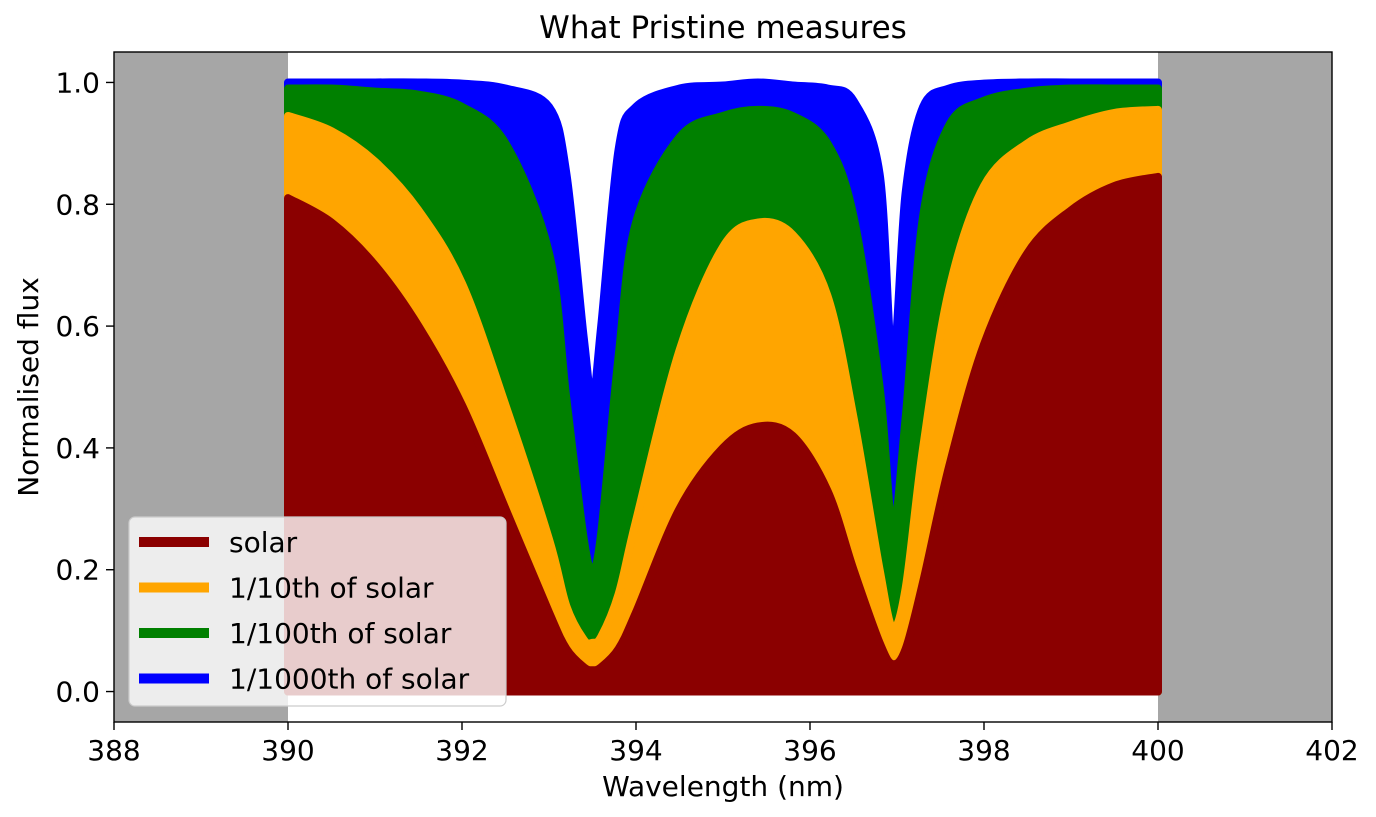 This screenshot has height=817, width=1376. What do you see at coordinates (1331, 750) in the screenshot?
I see `x-tick-label: 402` at bounding box center [1331, 750].